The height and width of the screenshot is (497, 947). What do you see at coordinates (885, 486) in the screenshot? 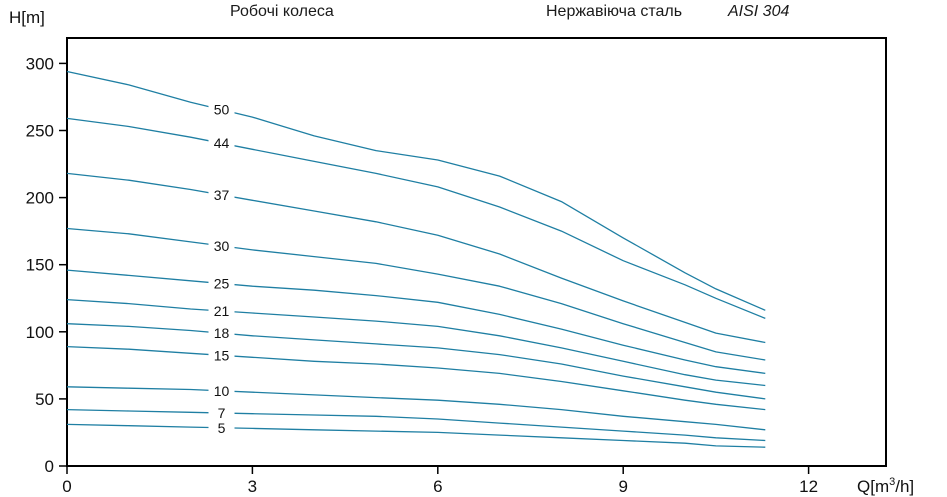
I see `x-axis-title: Q[m3/h]` at bounding box center [885, 486].